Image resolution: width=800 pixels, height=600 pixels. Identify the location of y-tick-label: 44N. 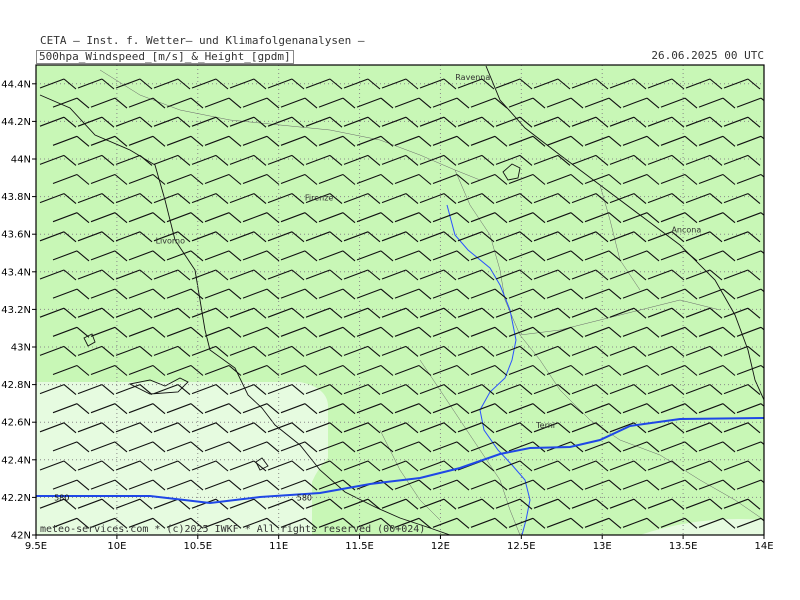
(21, 160).